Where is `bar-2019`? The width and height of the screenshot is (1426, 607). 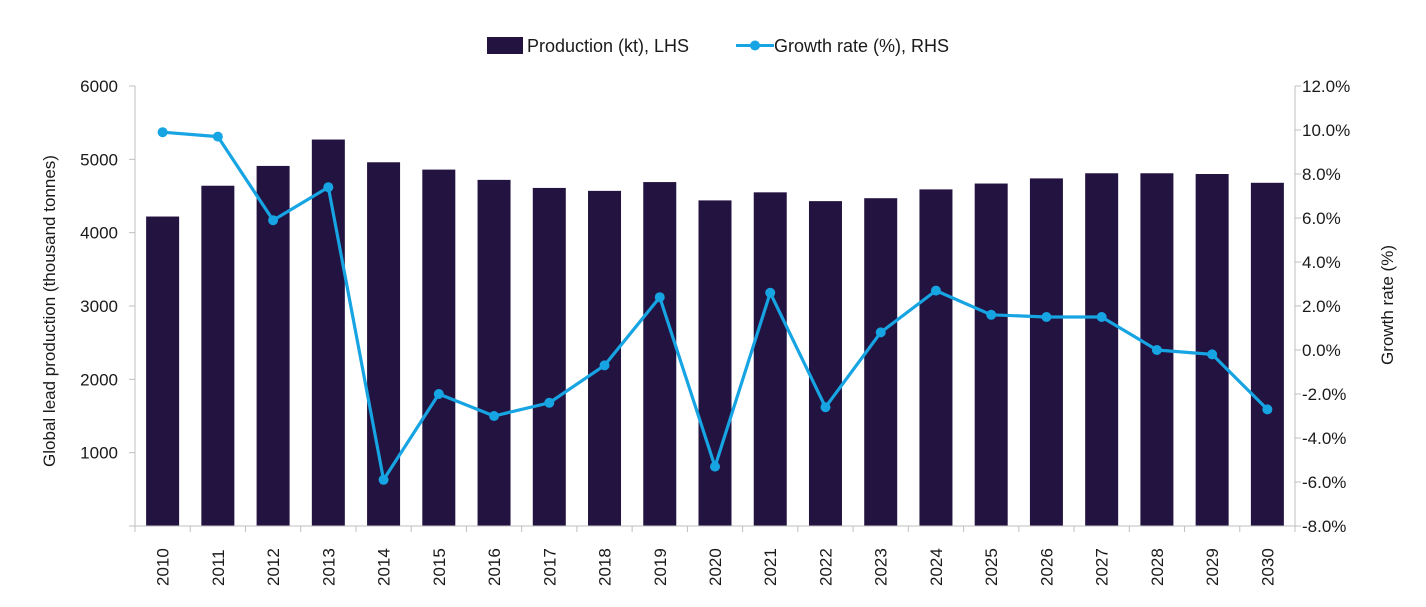
bar-2019 is located at coordinates (660, 354).